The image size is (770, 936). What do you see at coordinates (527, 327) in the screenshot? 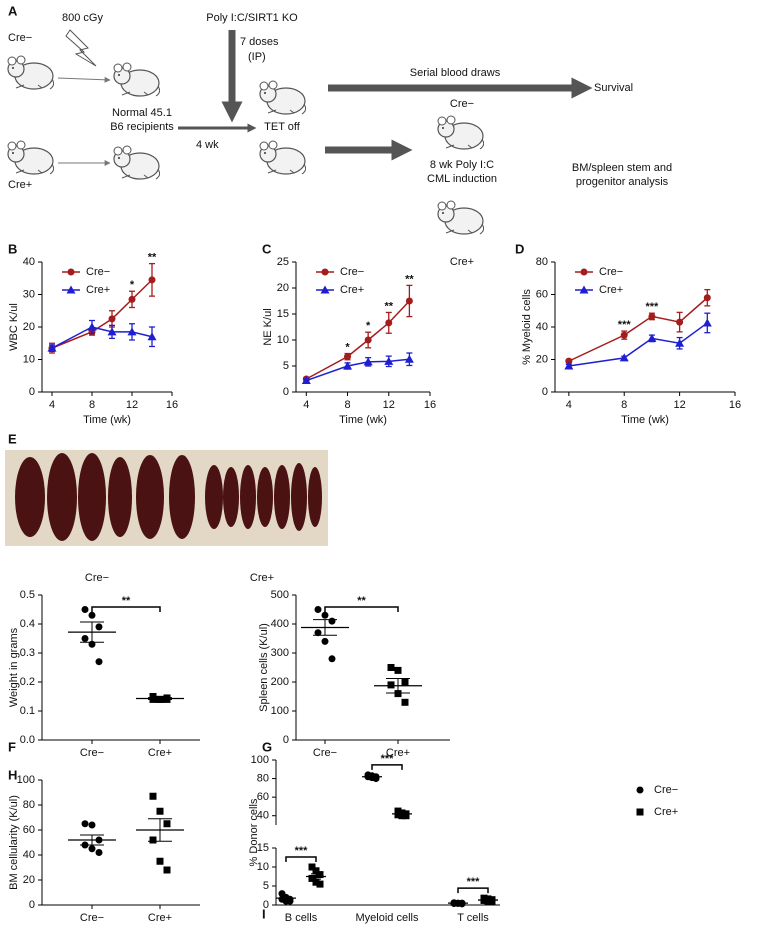
I see `y-axis-label: % Myeloid cells` at bounding box center [527, 327].